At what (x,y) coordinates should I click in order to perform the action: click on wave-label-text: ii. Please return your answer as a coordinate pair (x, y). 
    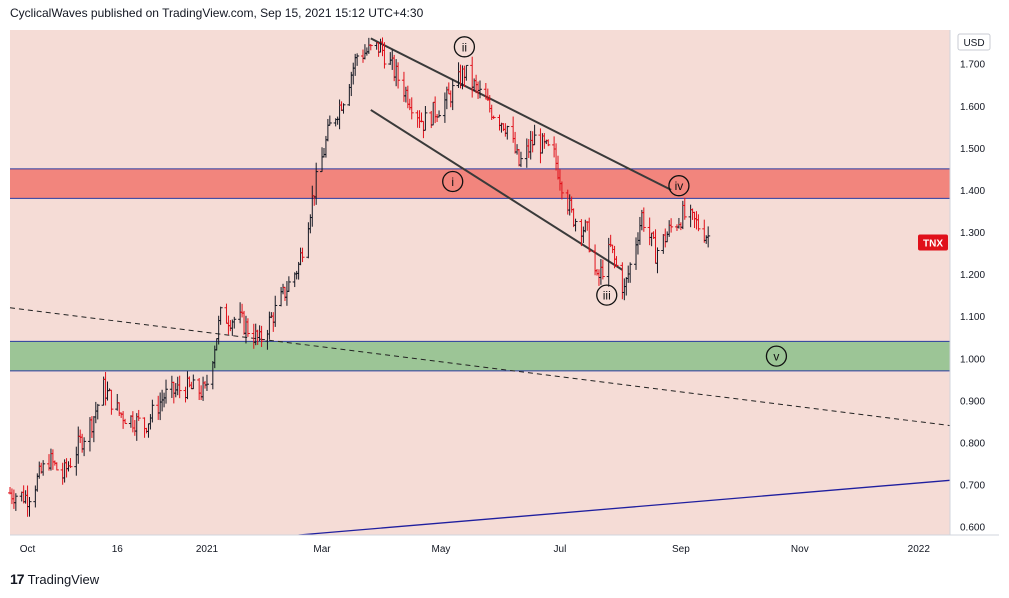
    Looking at the image, I should click on (464, 47).